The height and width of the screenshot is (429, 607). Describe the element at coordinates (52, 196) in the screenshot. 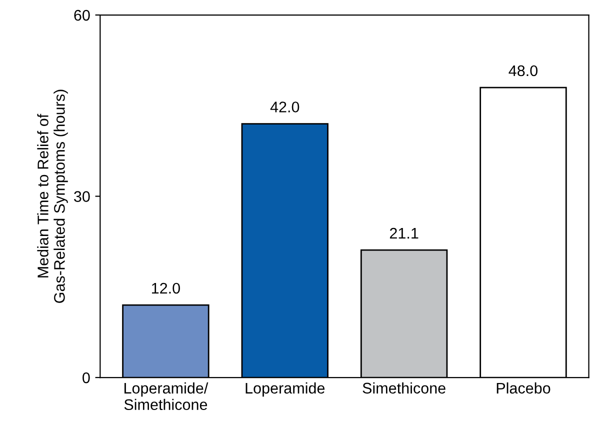

I see `y-axis-title: Median Time to Relief of Gas-Related Symptoms (hours)` at that location.